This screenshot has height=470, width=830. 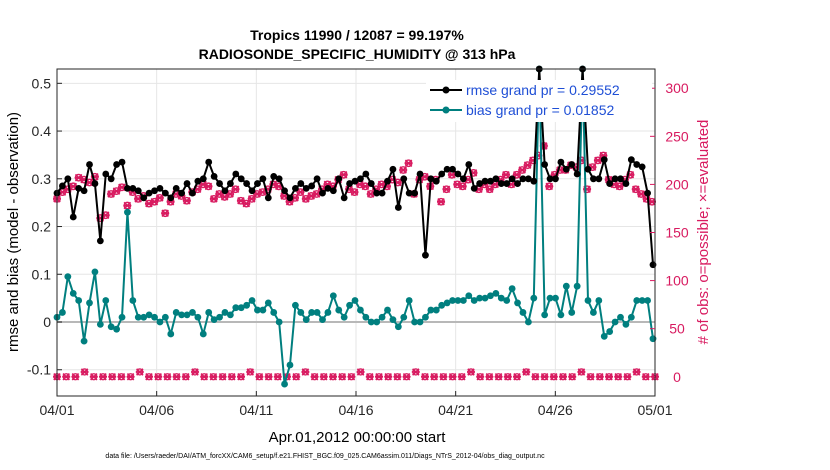 What do you see at coordinates (539, 101) in the screenshot?
I see `legend-box` at bounding box center [539, 101].